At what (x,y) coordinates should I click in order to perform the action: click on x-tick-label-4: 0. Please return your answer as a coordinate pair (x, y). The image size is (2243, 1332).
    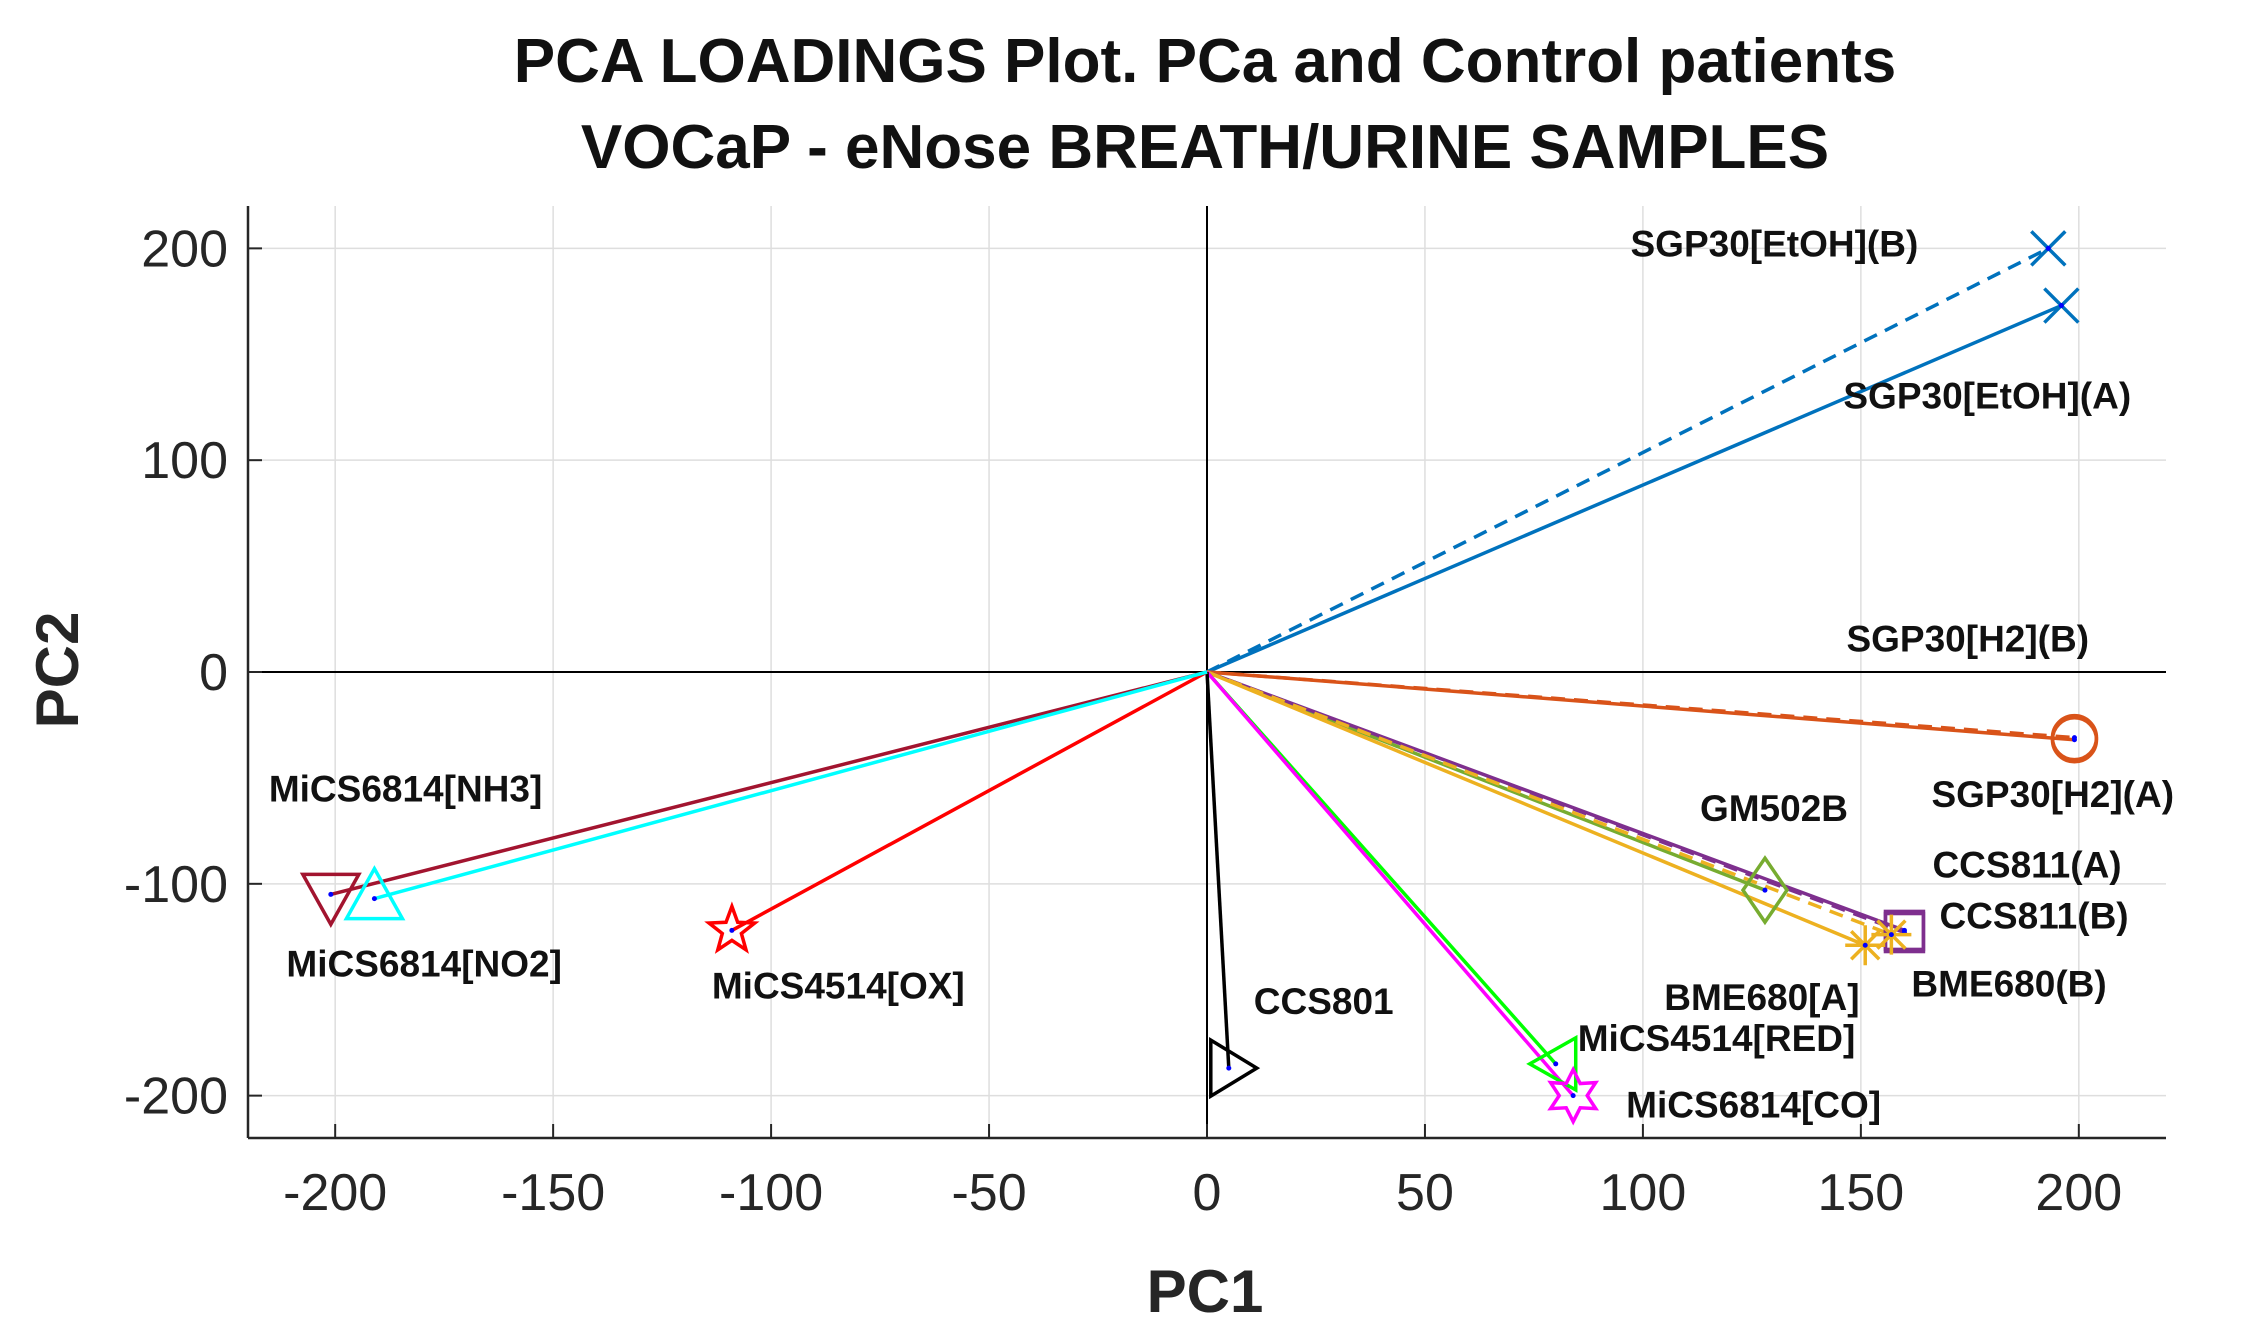
    Looking at the image, I should click on (1207, 1193).